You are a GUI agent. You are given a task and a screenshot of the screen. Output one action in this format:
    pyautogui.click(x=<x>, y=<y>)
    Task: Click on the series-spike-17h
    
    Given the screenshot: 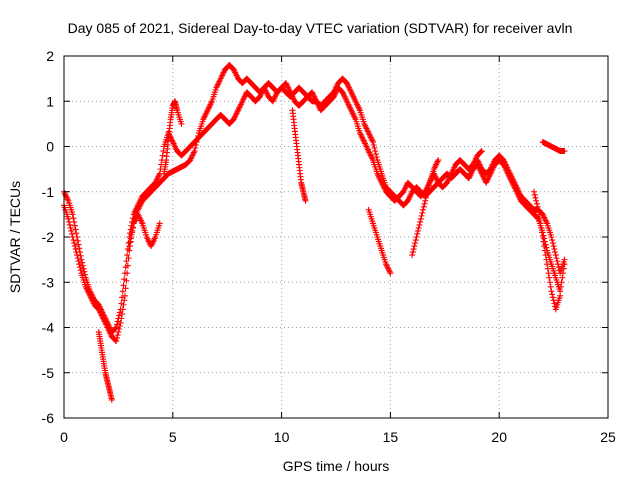 What is the action you would take?
    pyautogui.click(x=425, y=208)
    